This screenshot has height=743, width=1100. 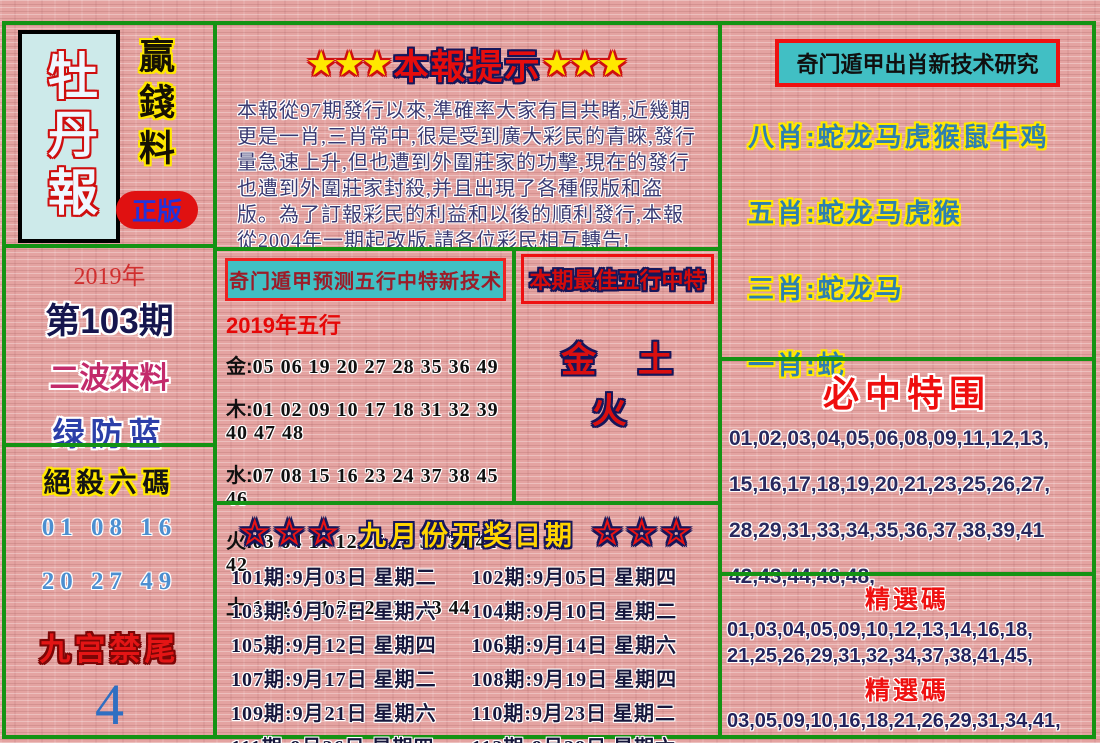 What do you see at coordinates (880, 630) in the screenshot?
I see `selected-codes-line: 01,03,04,05,09,10,12,13,14,16,18,` at bounding box center [880, 630].